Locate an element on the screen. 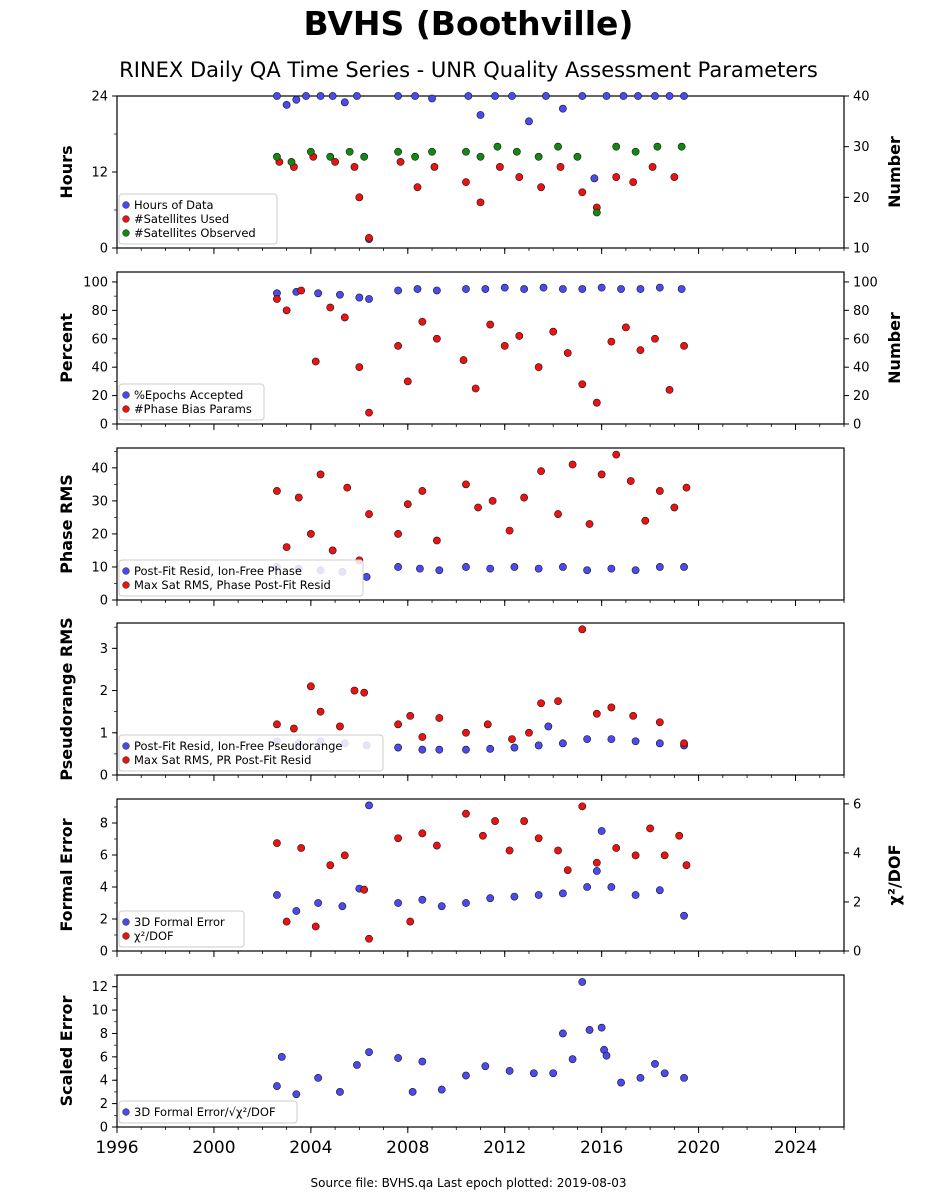  figure-title: BVHS (Boothville) is located at coordinates (468, 23).